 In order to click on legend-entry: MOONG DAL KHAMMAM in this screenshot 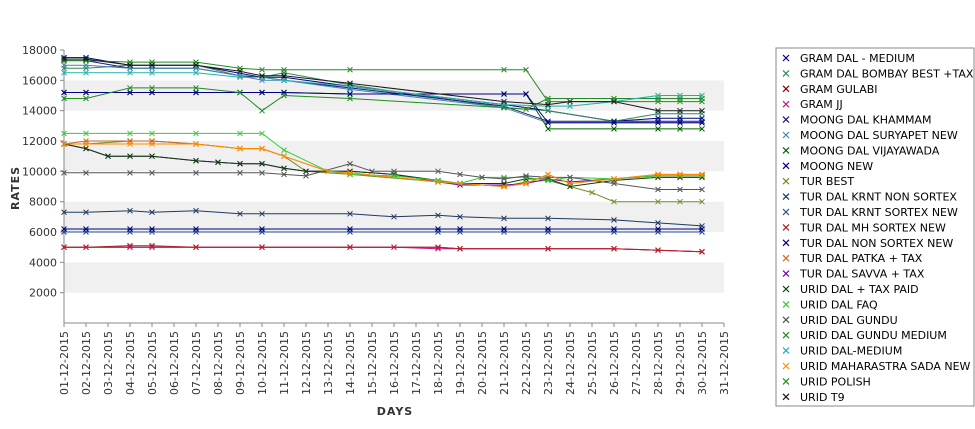, I will do `click(866, 120)`.